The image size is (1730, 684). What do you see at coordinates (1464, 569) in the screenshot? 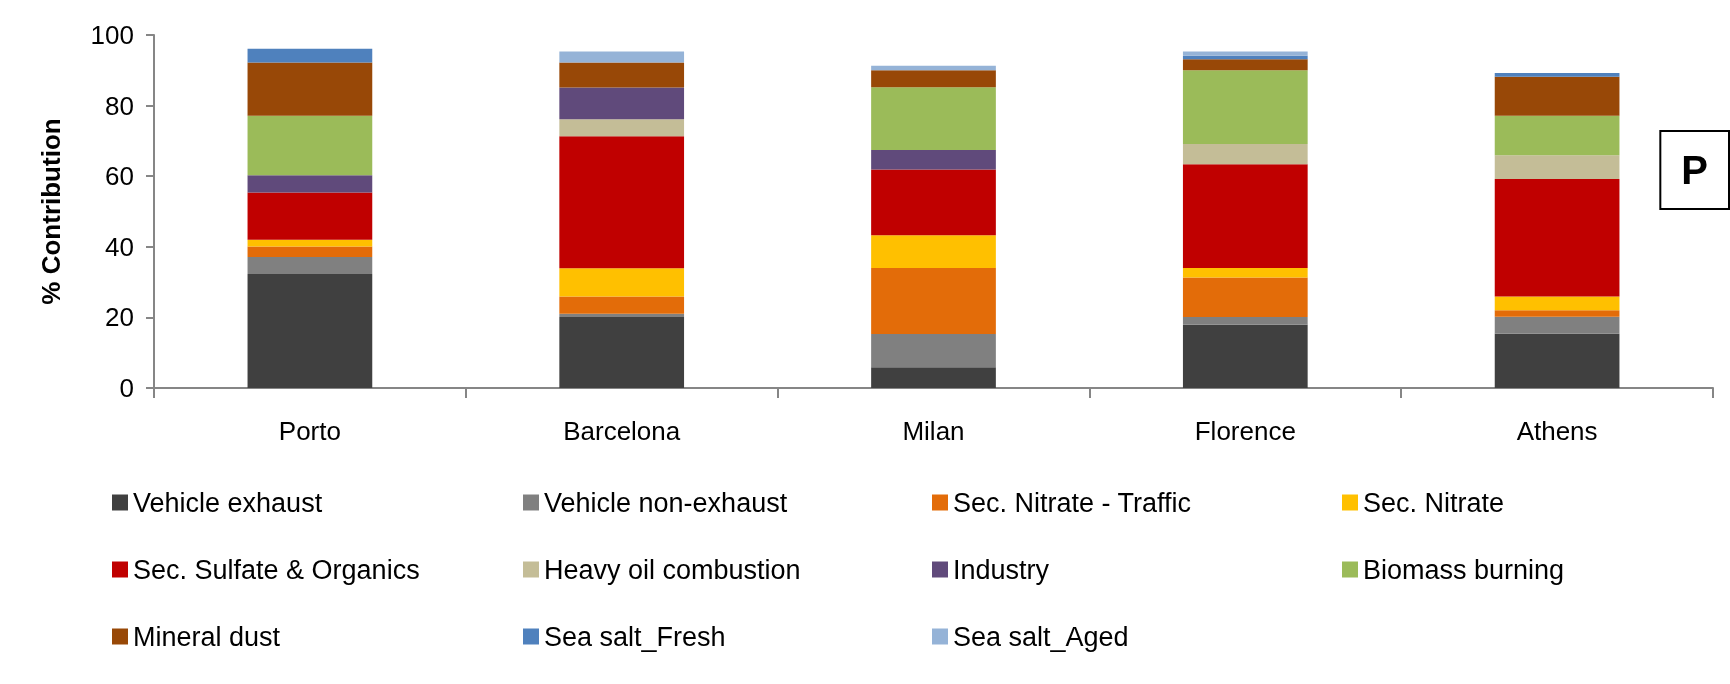
I see `legend-label: Biomass burning` at bounding box center [1464, 569].